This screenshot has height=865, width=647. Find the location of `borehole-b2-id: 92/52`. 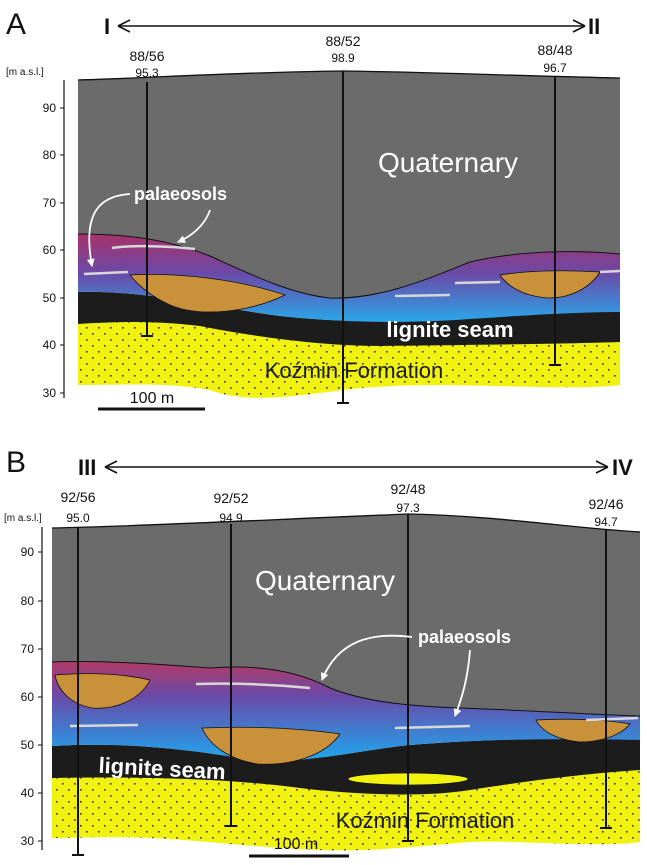

borehole-b2-id: 92/52 is located at coordinates (230, 498).